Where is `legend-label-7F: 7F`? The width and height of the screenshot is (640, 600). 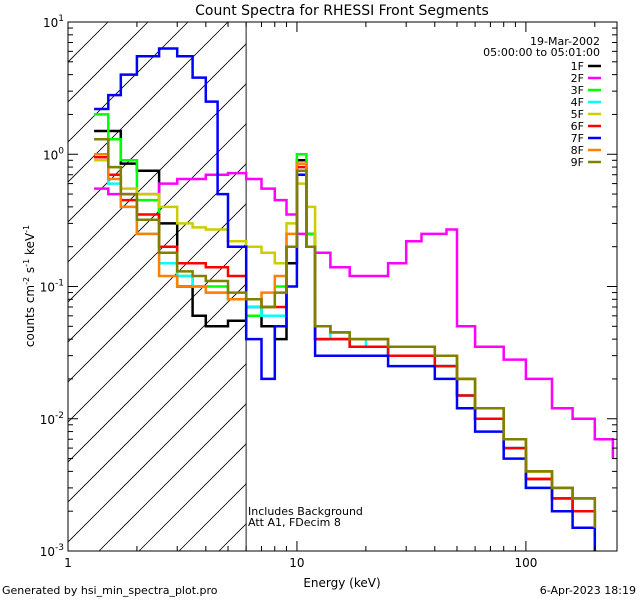
legend-label-7F: 7F is located at coordinates (577, 138).